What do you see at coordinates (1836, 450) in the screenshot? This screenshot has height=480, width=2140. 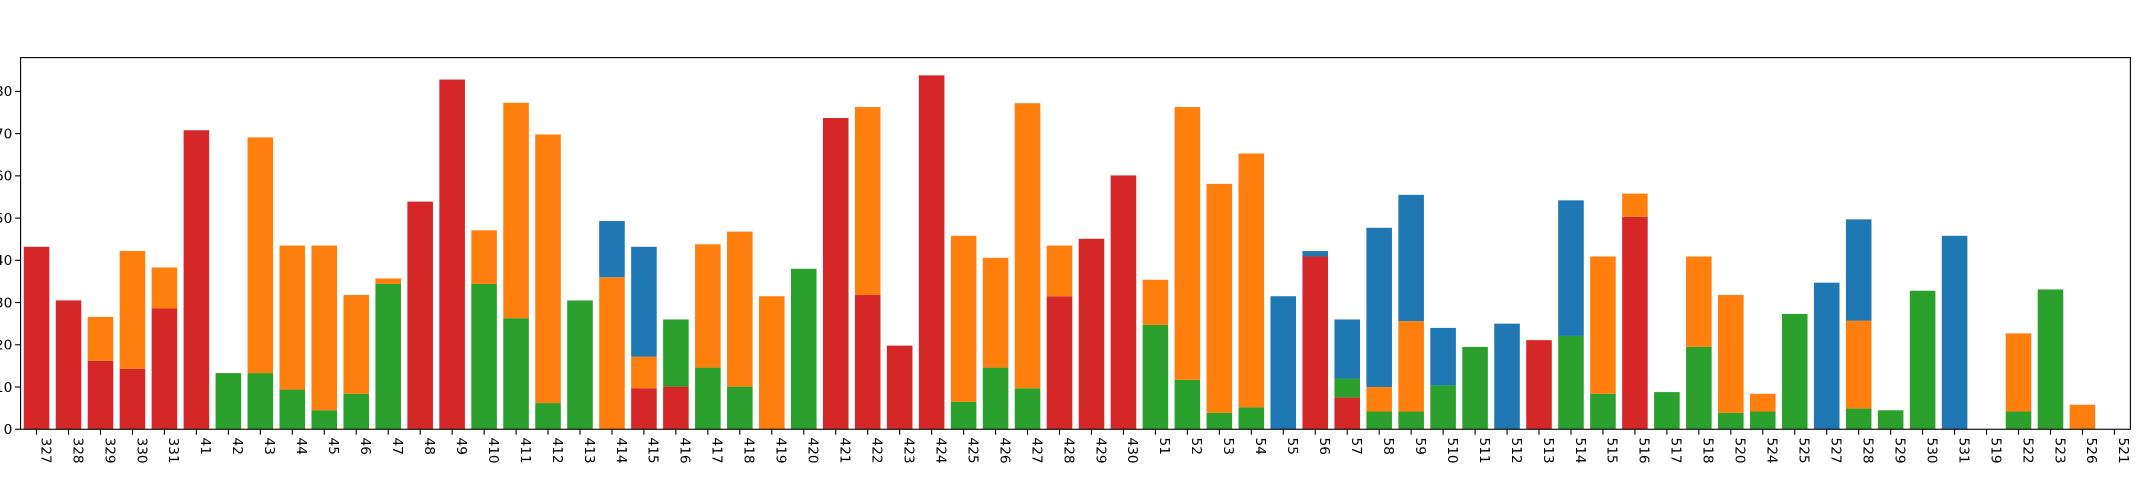 I see `x-tick-label: 527` at bounding box center [1836, 450].